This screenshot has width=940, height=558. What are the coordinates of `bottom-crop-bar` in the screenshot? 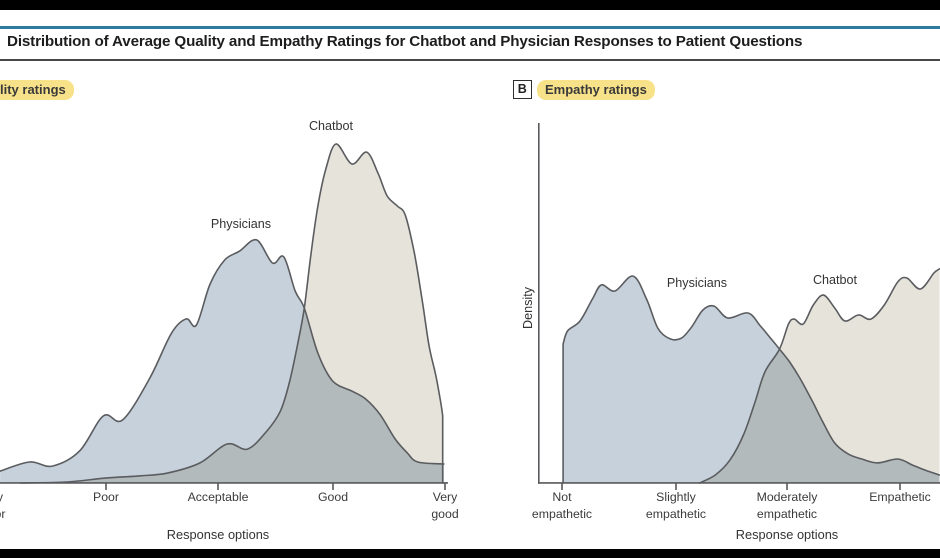 It's located at (470, 553).